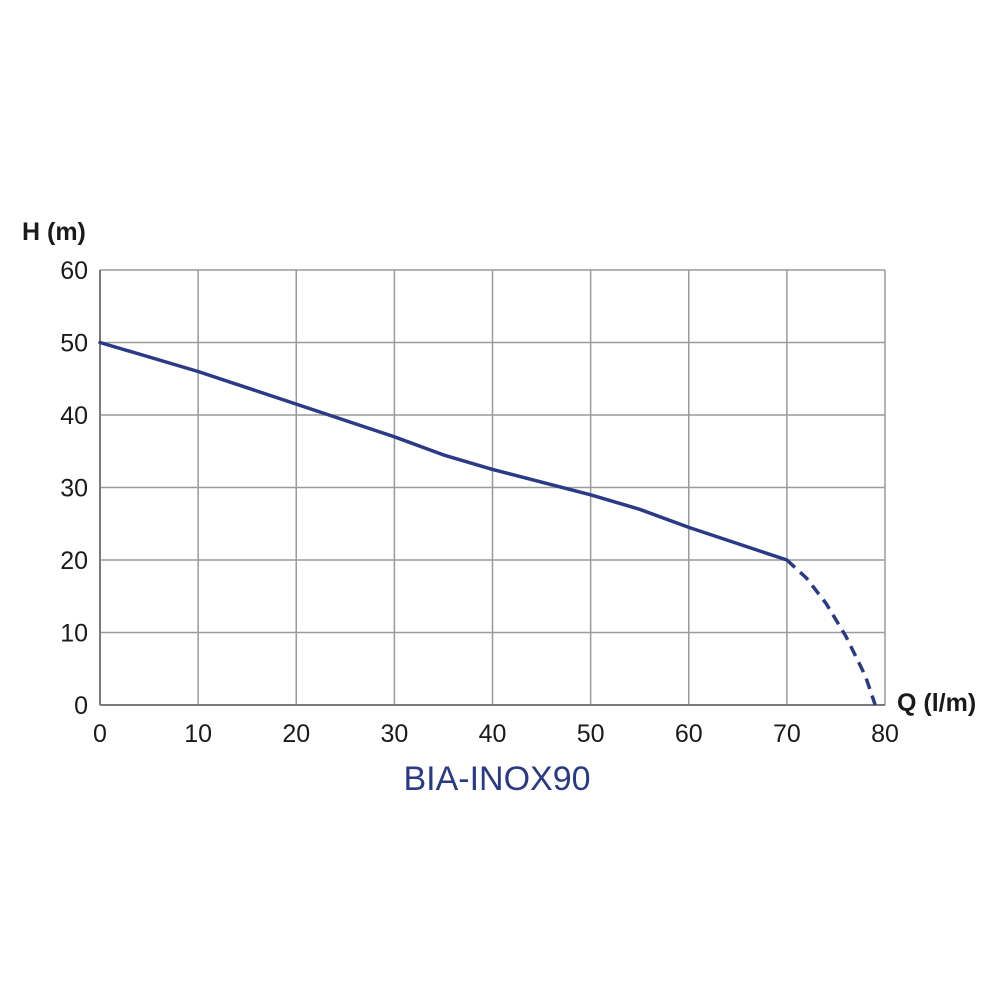 Image resolution: width=1000 pixels, height=1000 pixels. I want to click on y-tick-label: 50, so click(74, 344).